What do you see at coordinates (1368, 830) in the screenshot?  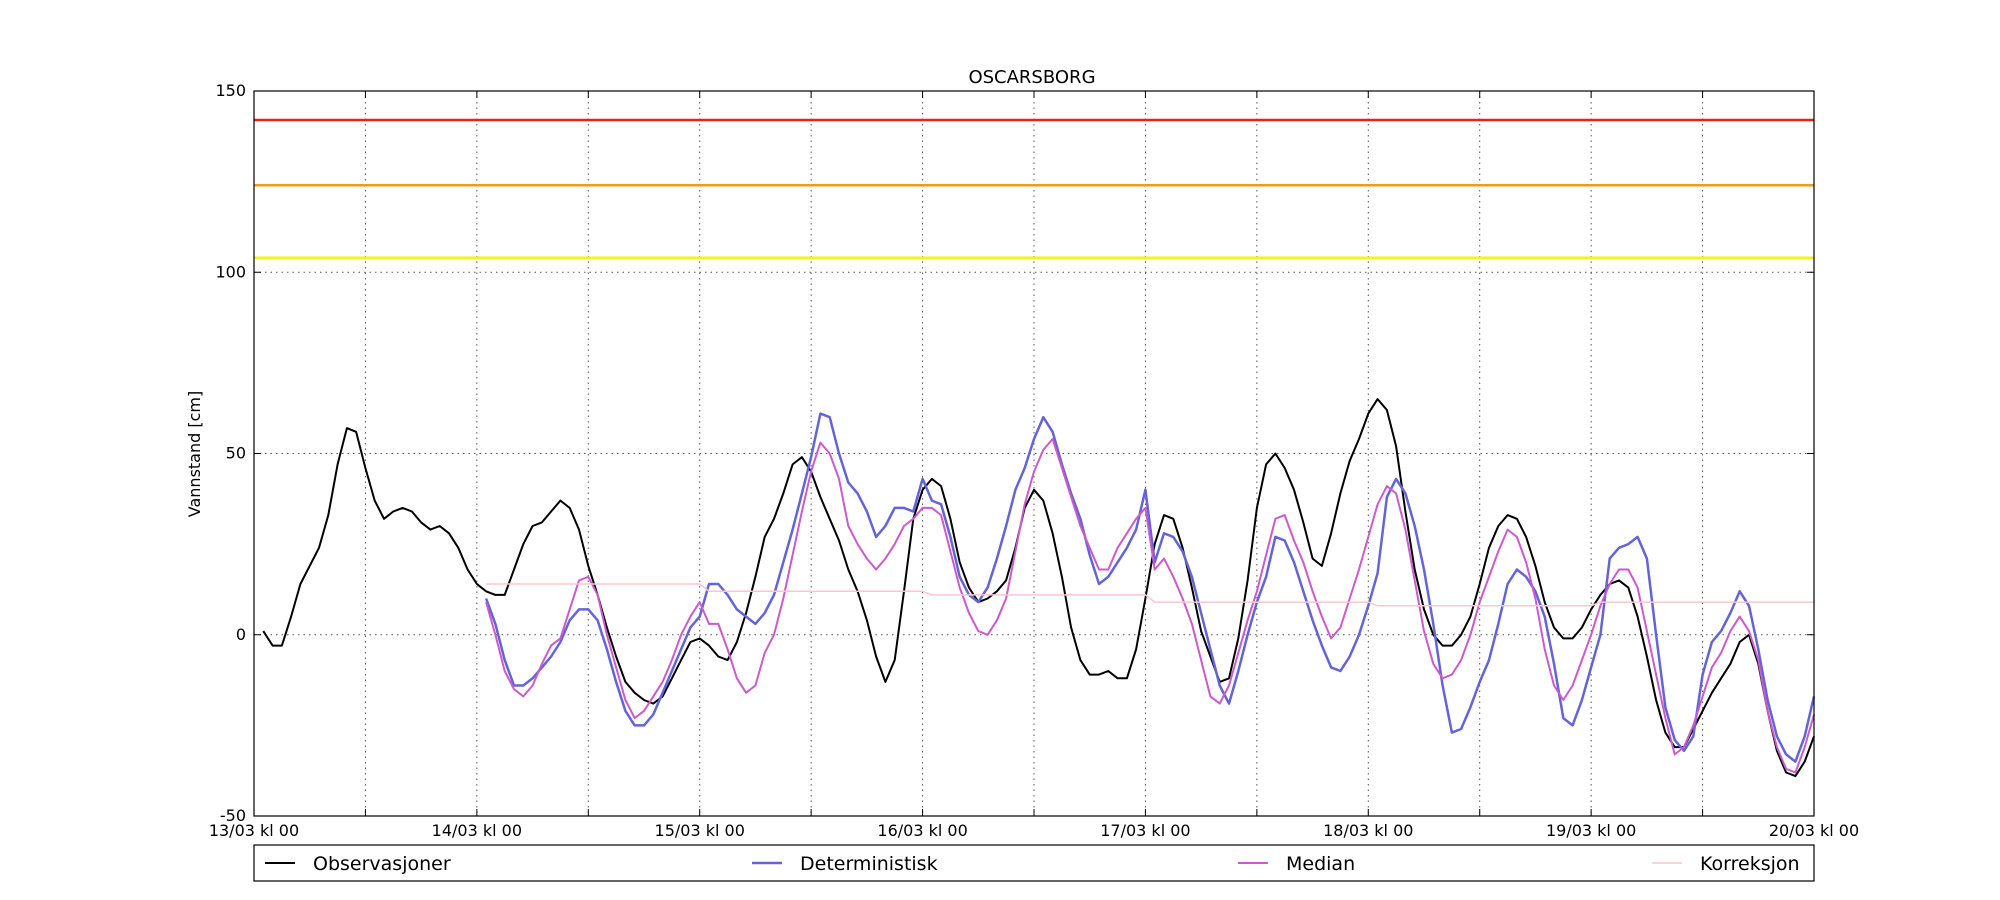 I see `x-tick-label: 18/03 kl 00` at bounding box center [1368, 830].